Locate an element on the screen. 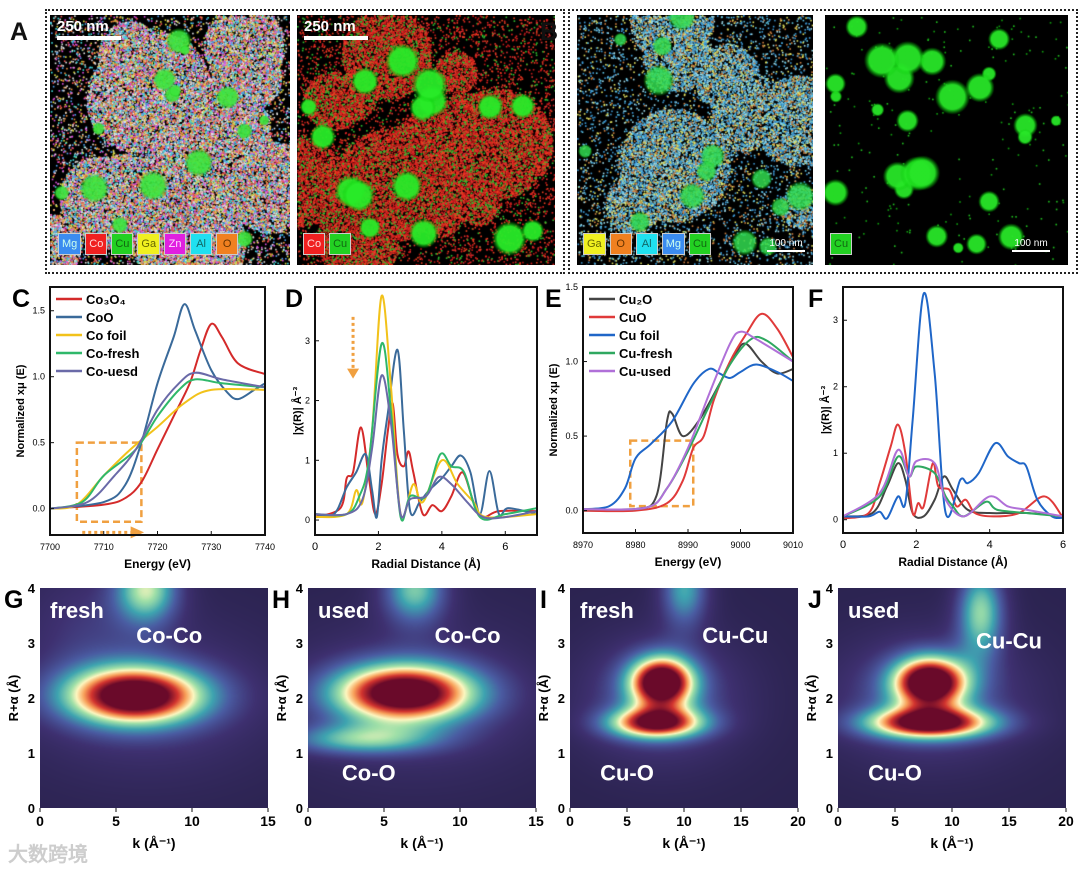 This screenshot has height=871, width=1080. scale-bar-a-right: 250 nm is located at coordinates (336, 29).